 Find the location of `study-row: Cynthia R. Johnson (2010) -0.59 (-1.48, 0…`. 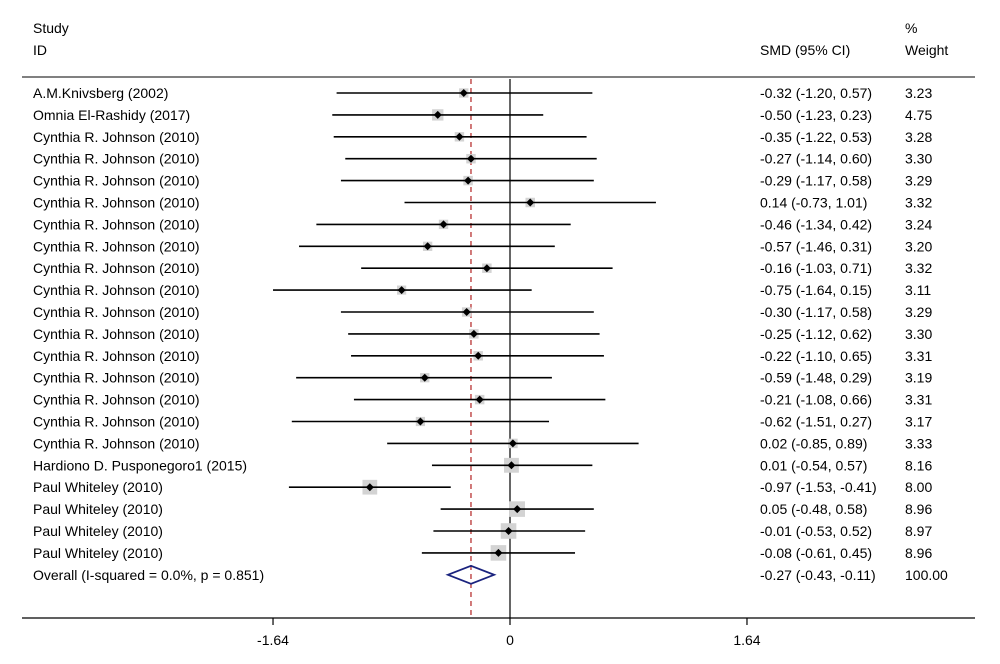

study-row: Cynthia R. Johnson (2010) -0.59 (-1.48, 0… is located at coordinates (482, 378).